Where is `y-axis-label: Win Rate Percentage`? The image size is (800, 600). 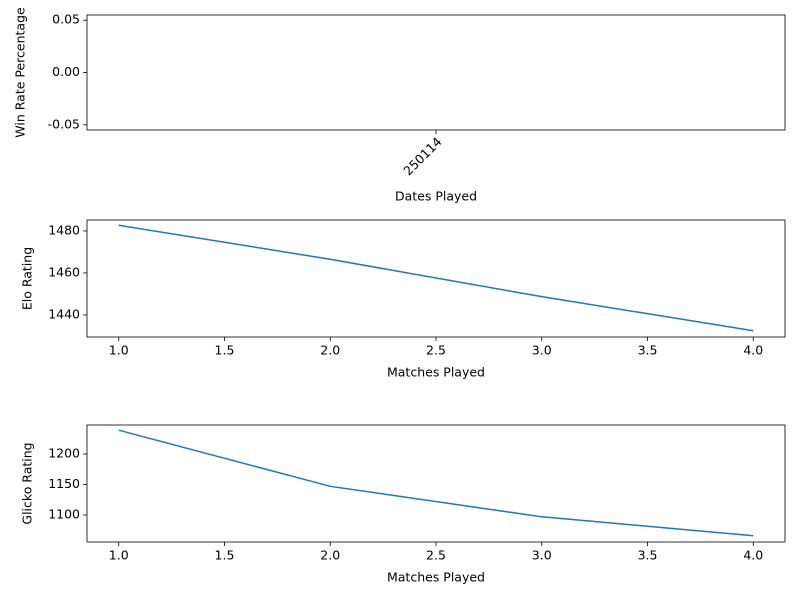
y-axis-label: Win Rate Percentage is located at coordinates (20, 72).